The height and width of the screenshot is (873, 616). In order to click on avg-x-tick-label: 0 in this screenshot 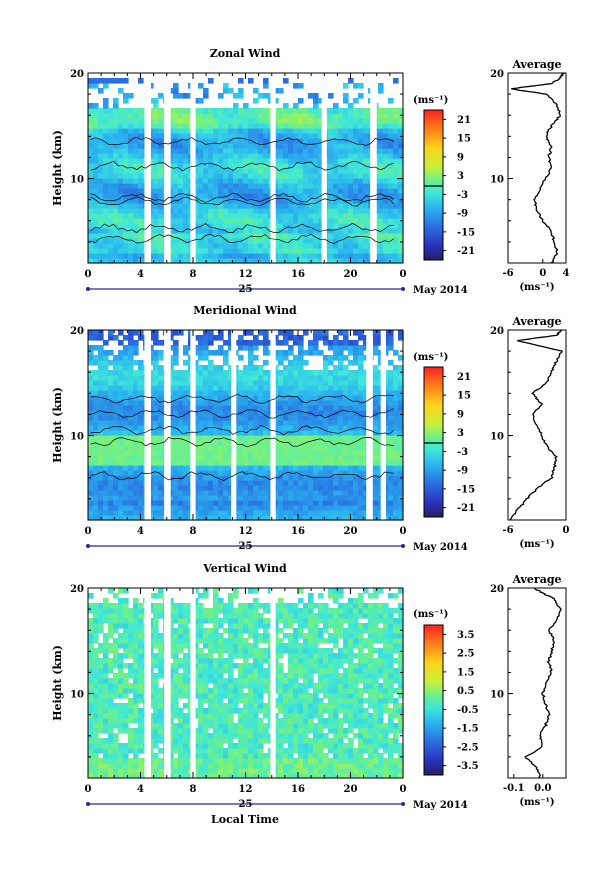, I will do `click(542, 273)`.